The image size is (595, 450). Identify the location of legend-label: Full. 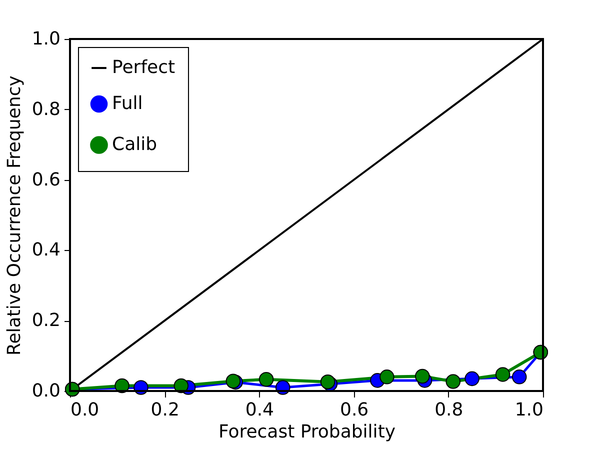
(127, 103).